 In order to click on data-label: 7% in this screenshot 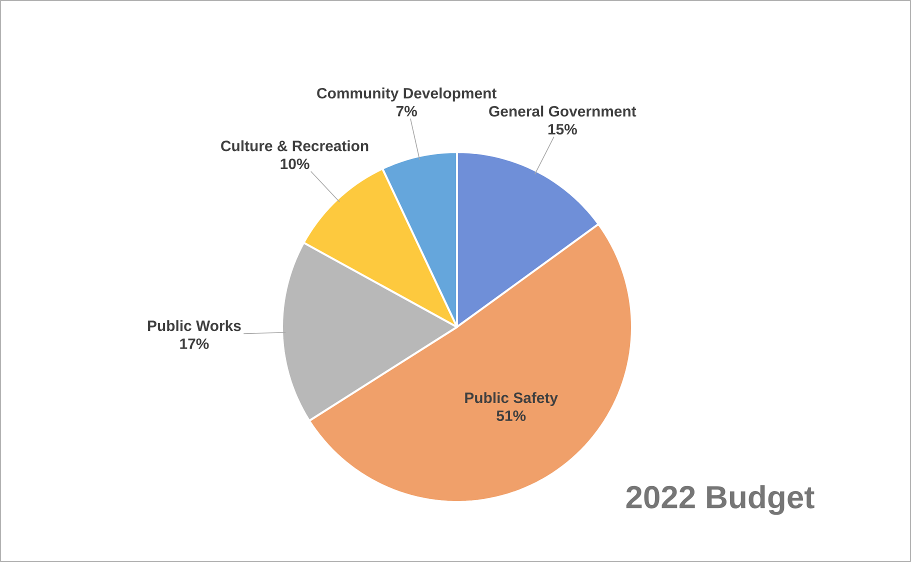, I will do `click(407, 111)`.